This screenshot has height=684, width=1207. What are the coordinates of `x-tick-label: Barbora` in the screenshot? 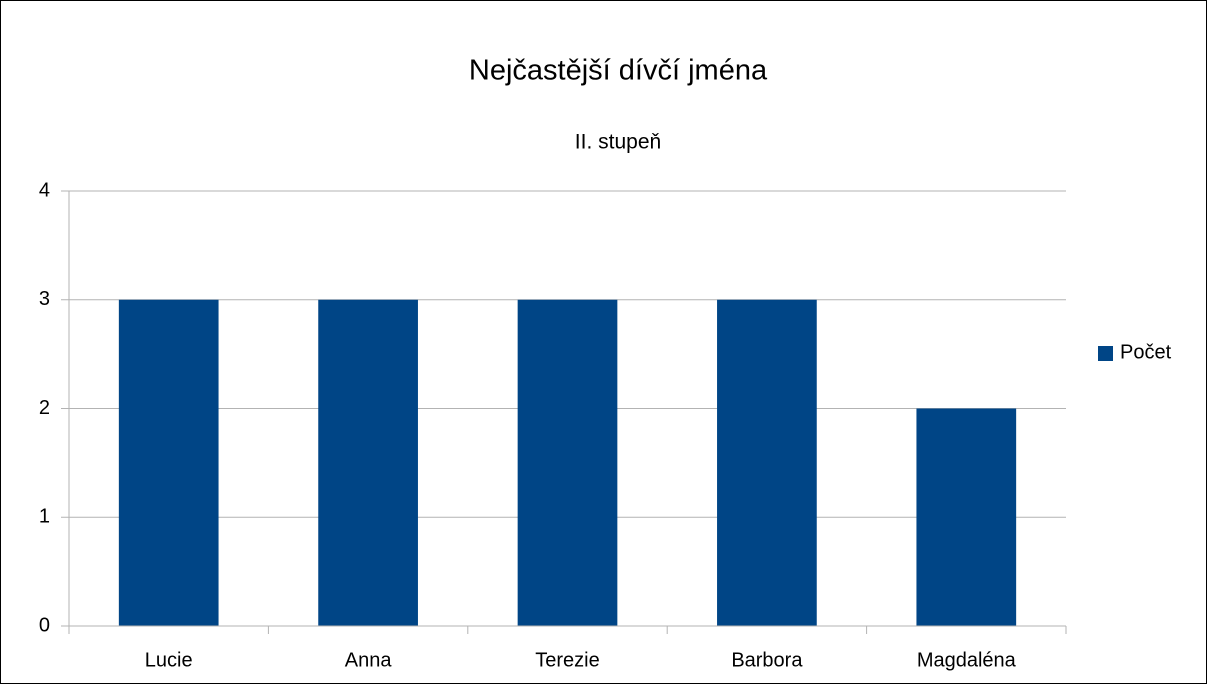 It's located at (767, 660).